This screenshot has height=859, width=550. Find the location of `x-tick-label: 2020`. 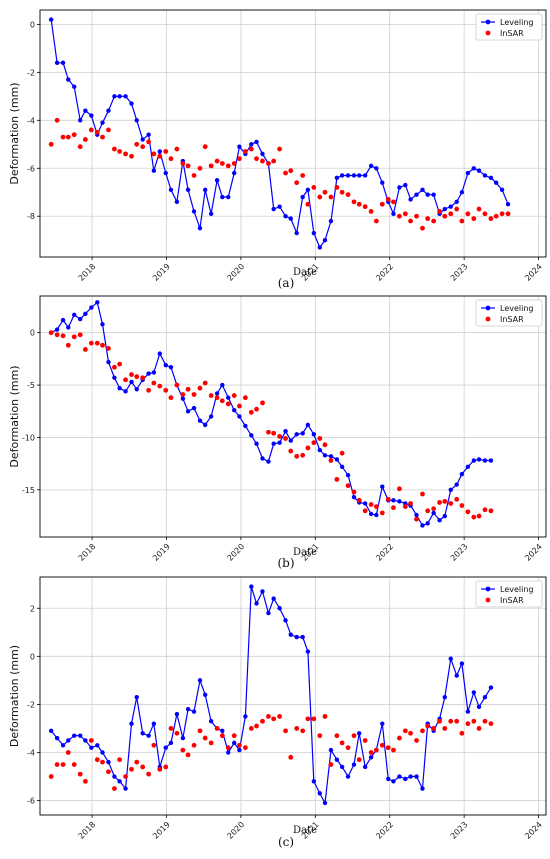

x-tick-label: 2020 is located at coordinates (236, 552).